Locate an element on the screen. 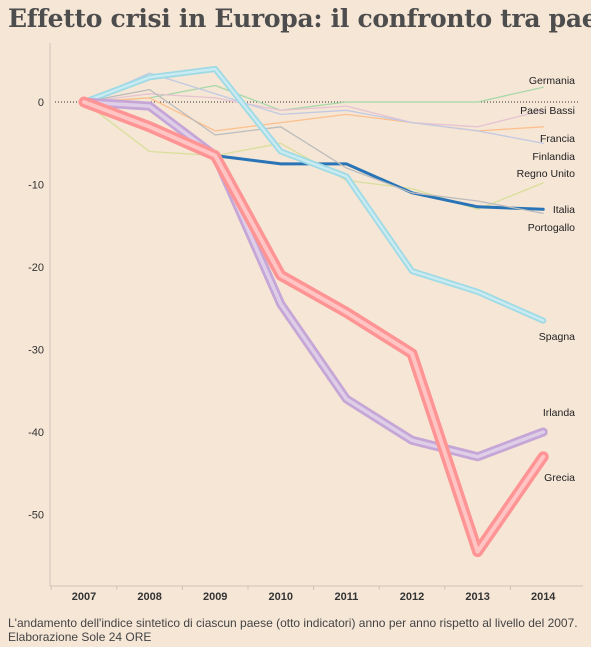 This screenshot has width=591, height=647. x-tick-label: 2012 is located at coordinates (412, 597).